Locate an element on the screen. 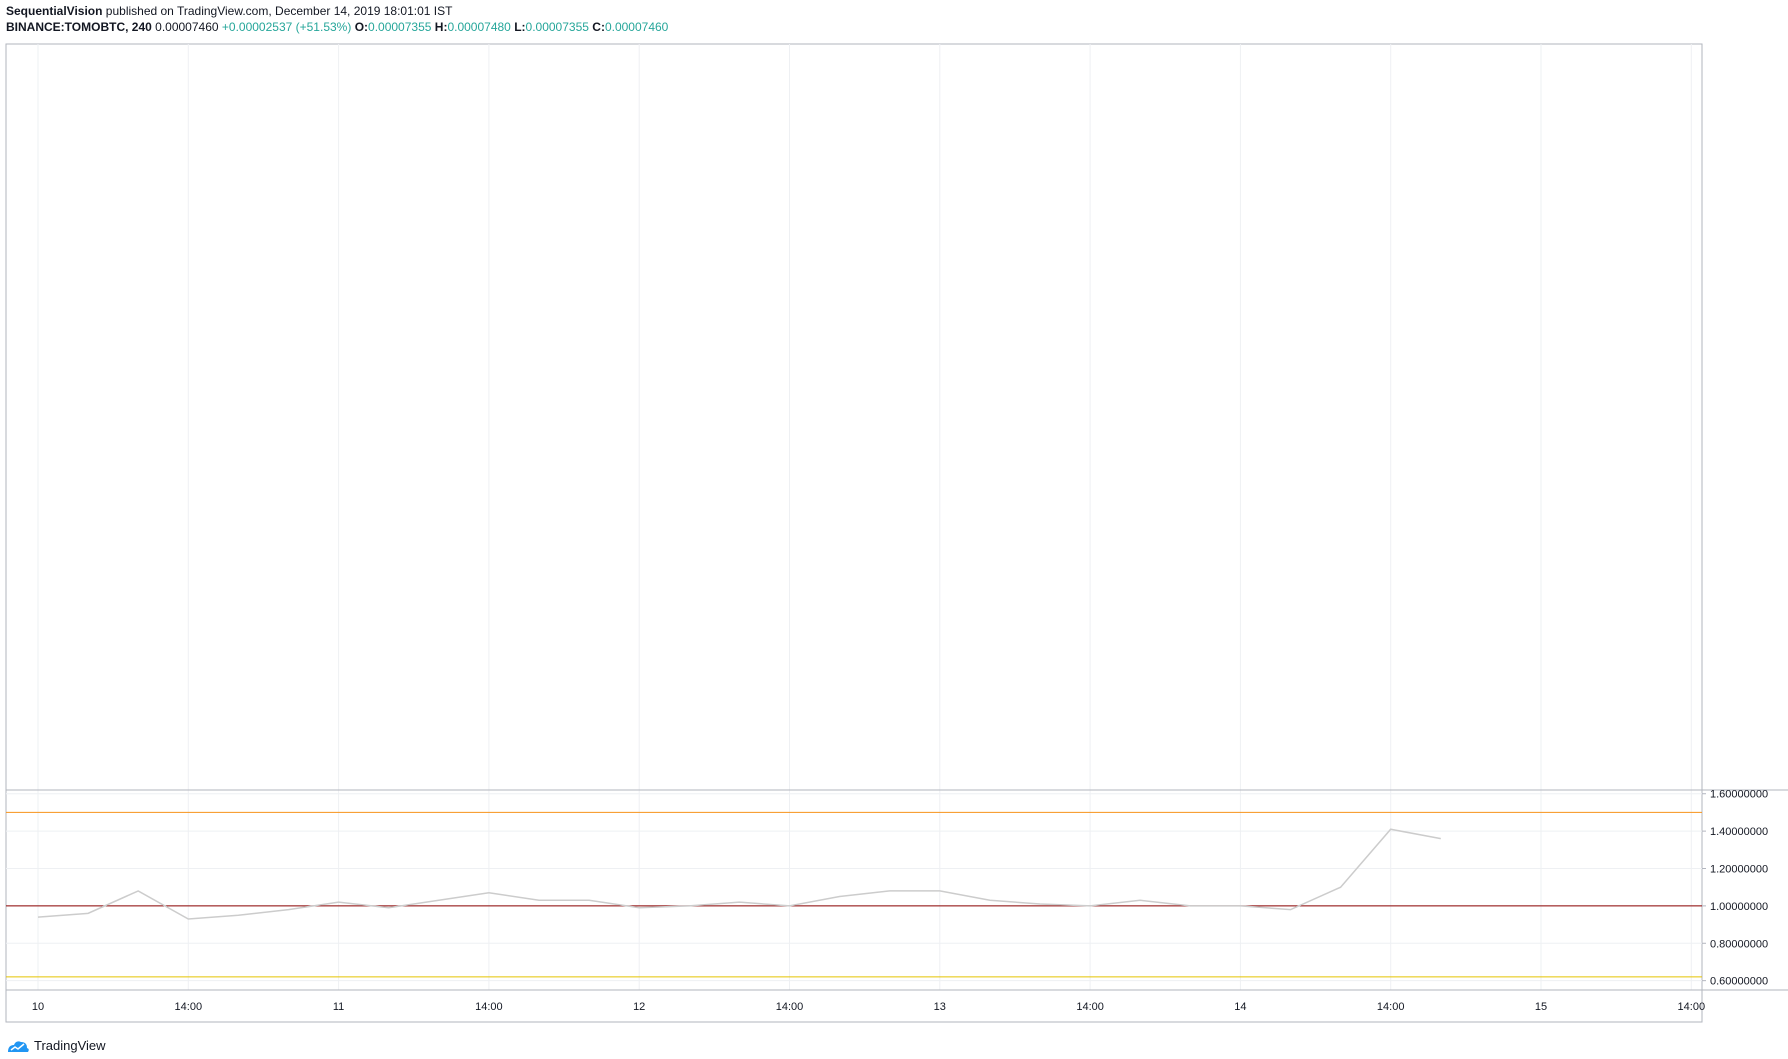 The width and height of the screenshot is (1788, 1059). osc-tick-label: 1.60000000 is located at coordinates (1739, 795).